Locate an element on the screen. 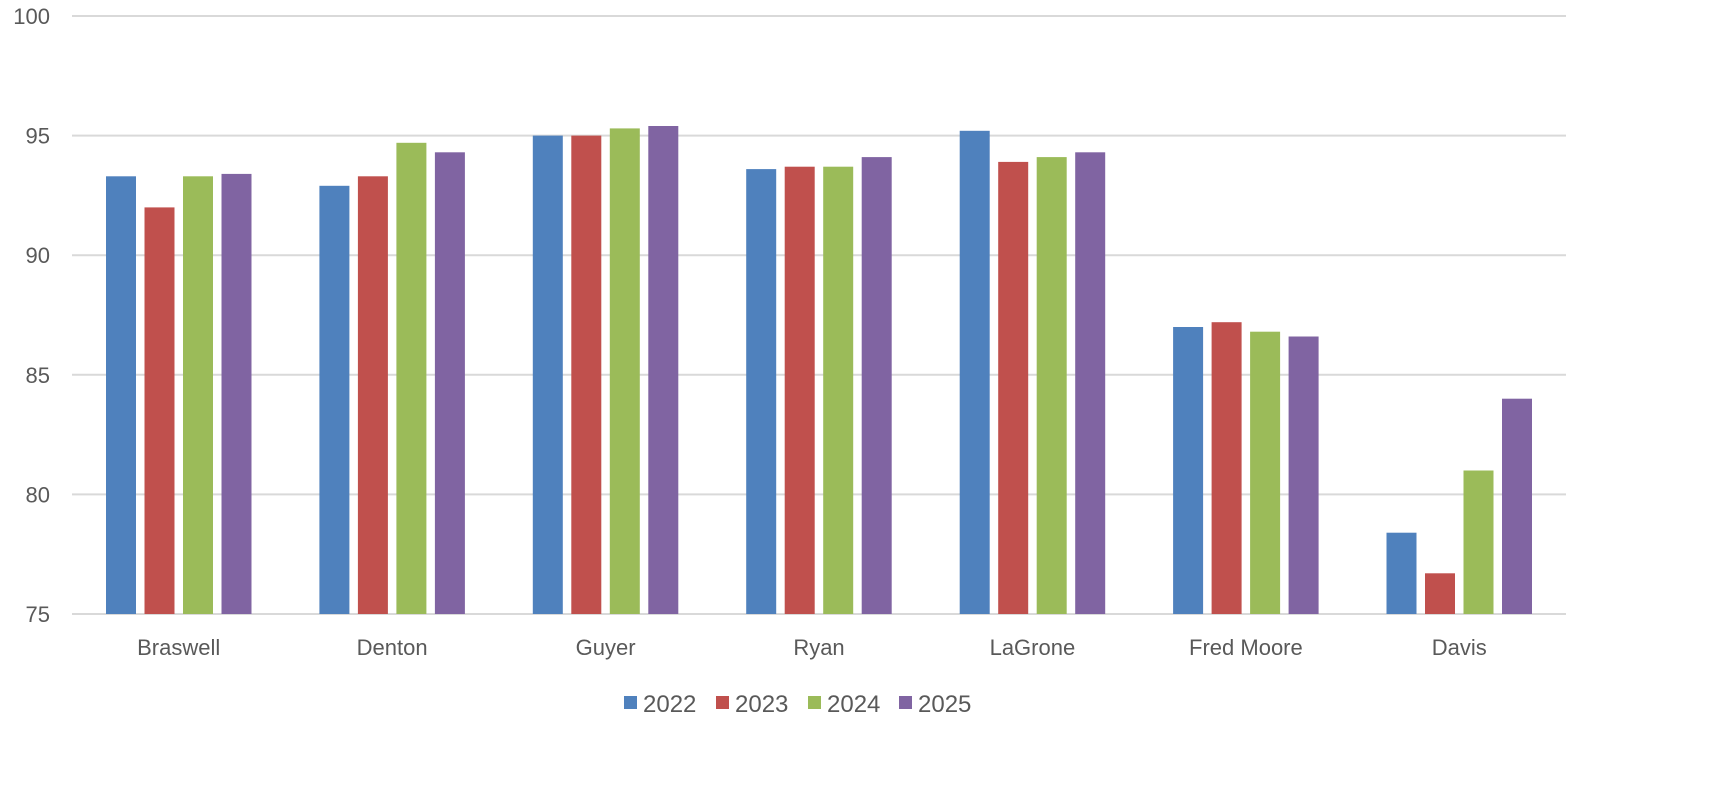 Image resolution: width=1721 pixels, height=787 pixels. bar-2023-davis is located at coordinates (1440, 593).